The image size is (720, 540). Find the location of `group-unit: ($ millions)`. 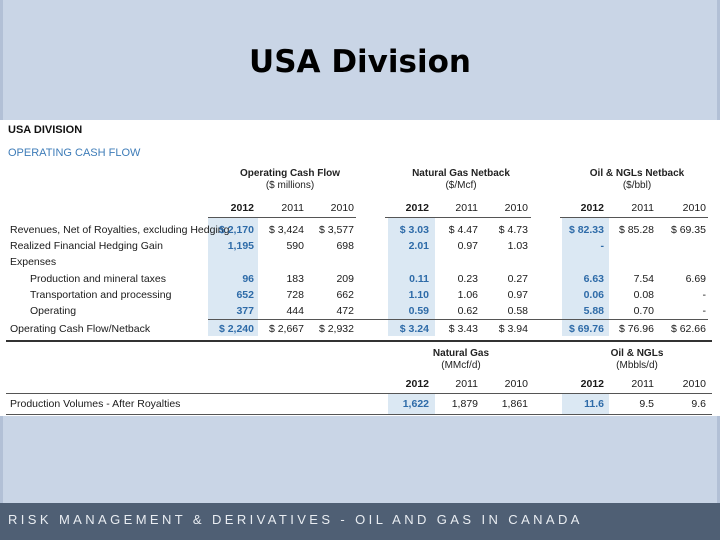

group-unit: ($ millions) is located at coordinates (290, 185).